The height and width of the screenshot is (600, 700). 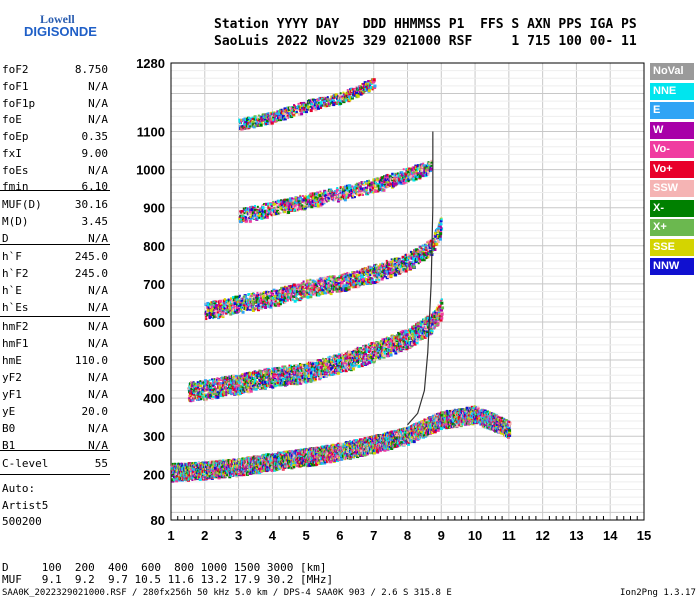 I want to click on param-row: C-level 55, so click(x=55, y=465).